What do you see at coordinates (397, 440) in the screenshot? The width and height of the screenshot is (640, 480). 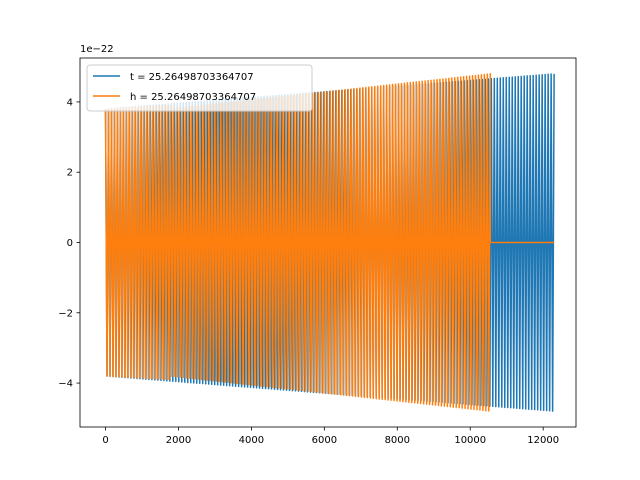 I see `x-tick-label: 8000` at bounding box center [397, 440].